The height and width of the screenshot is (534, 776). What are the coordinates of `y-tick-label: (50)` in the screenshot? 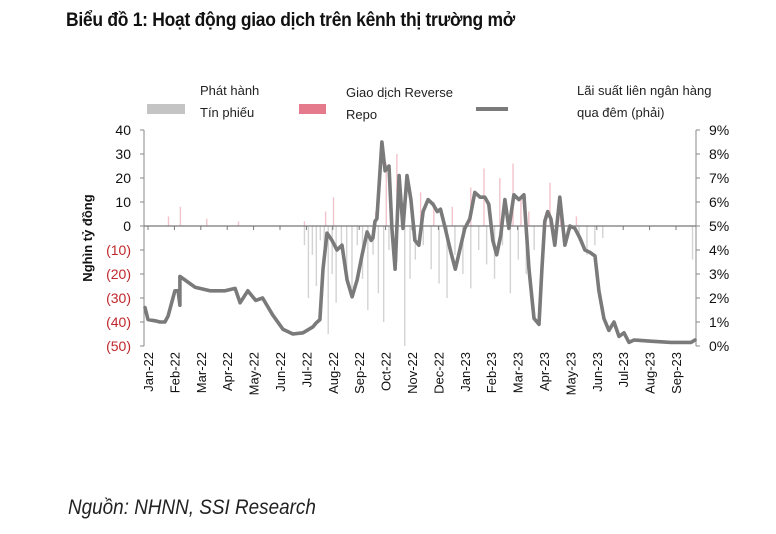 It's located at (118, 346).